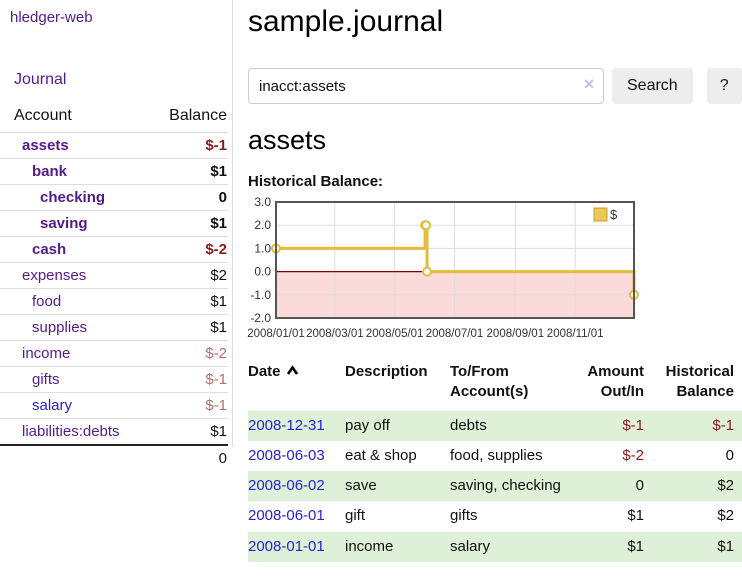 This screenshot has width=742, height=582. What do you see at coordinates (635, 546) in the screenshot?
I see `register-amount-cell: $1` at bounding box center [635, 546].